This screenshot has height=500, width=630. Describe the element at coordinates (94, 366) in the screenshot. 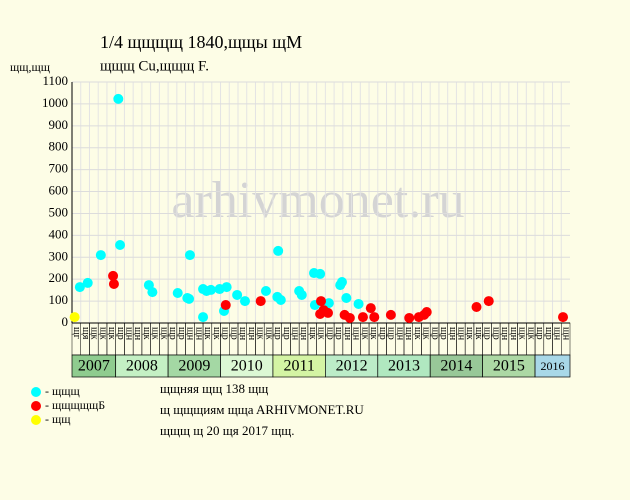

I see `year-label: 2007` at that location.